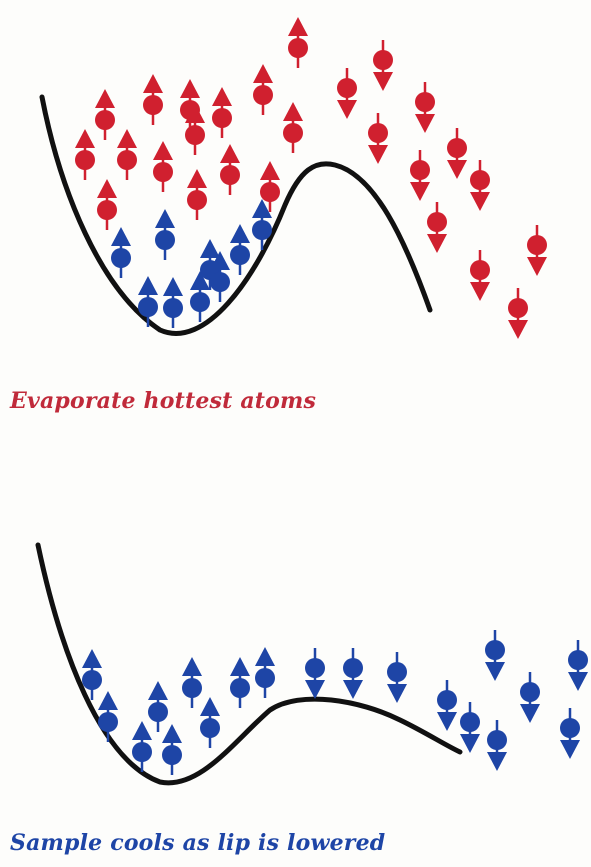 The image size is (591, 867). Describe the element at coordinates (335, 702) in the screenshot. I see `atom-cloud-bottom` at that location.